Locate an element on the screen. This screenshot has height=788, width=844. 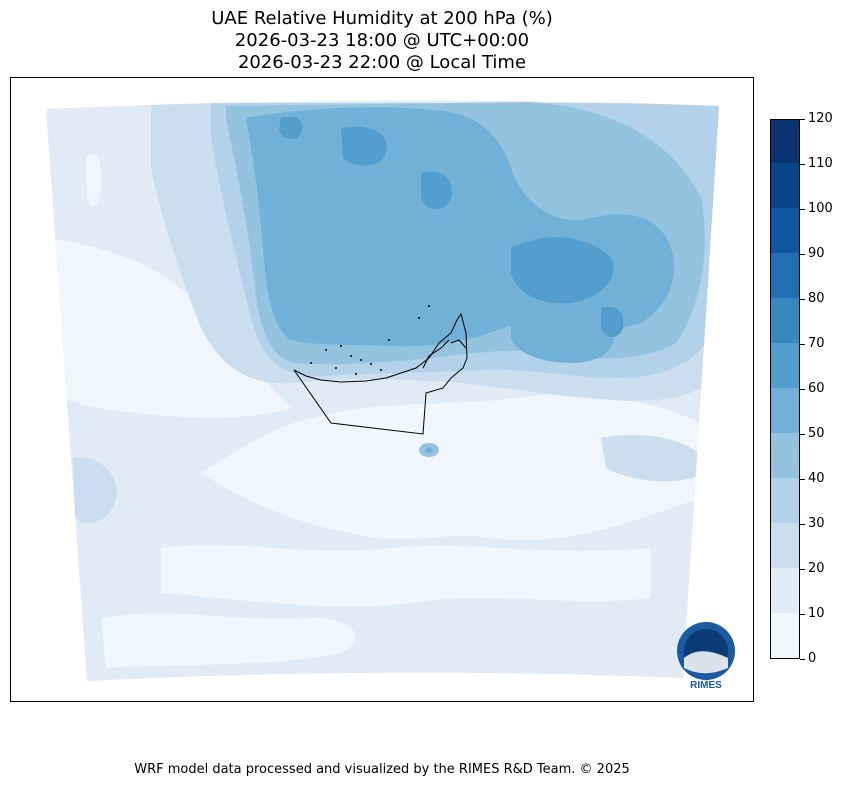
contour-0-10-west is located at coordinates (171, 328).